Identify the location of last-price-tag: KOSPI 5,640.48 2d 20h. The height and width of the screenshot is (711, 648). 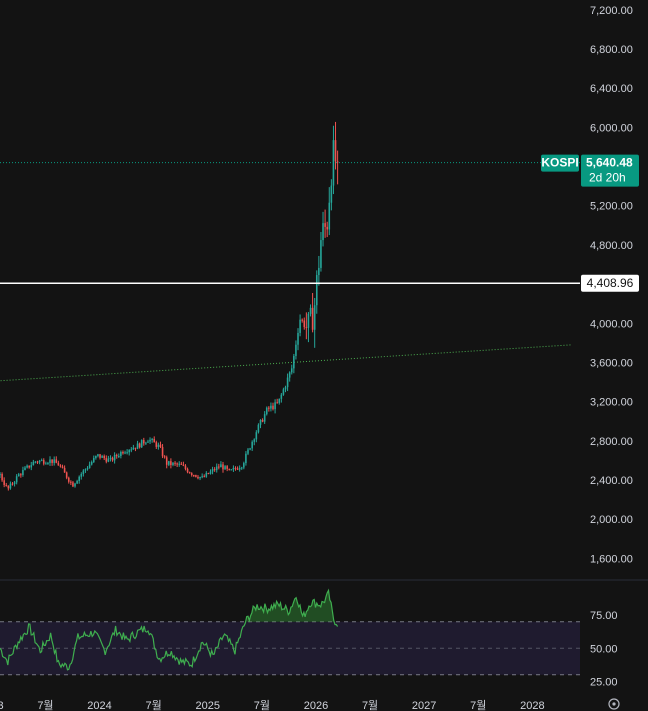
(590, 170).